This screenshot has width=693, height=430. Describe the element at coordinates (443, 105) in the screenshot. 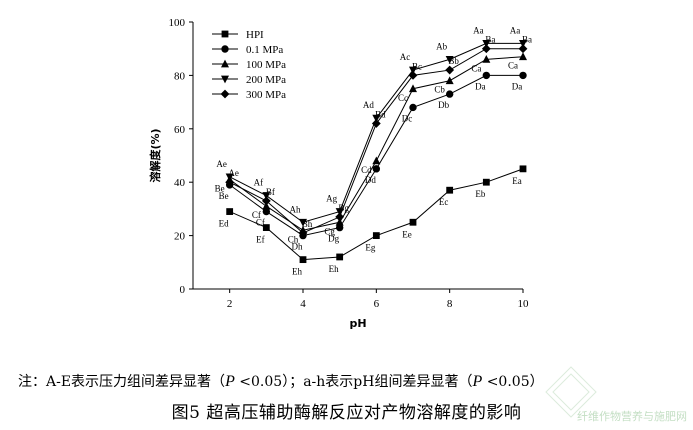

I see `data-label: Db` at that location.